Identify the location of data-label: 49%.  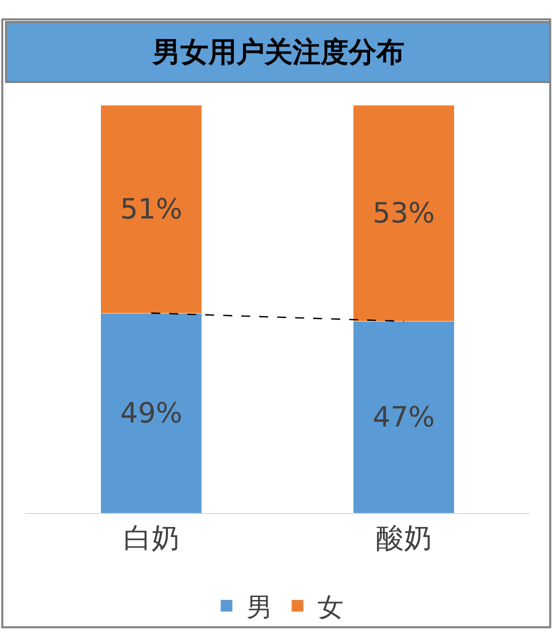
(151, 413).